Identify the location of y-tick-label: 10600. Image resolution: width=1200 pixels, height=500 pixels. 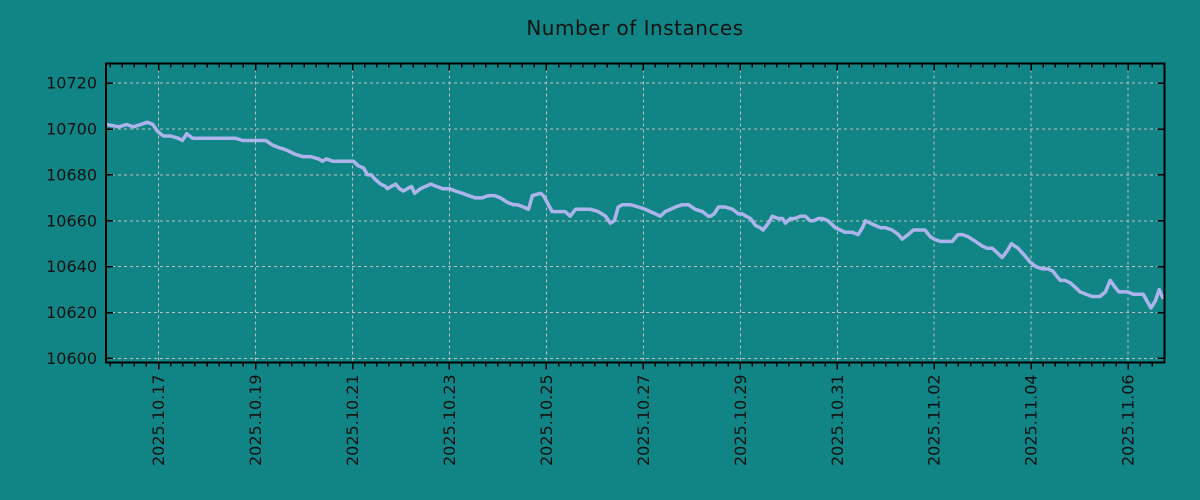
(71, 358).